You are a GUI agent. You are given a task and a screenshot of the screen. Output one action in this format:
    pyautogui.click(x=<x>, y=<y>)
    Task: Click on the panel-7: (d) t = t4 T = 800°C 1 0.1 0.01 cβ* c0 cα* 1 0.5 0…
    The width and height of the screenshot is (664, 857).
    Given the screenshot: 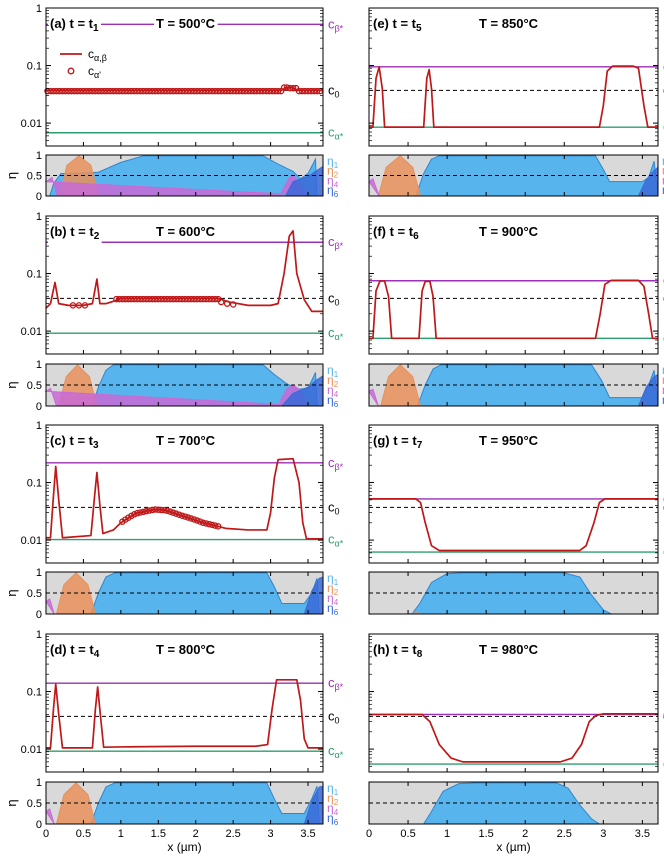 What is the action you would take?
    pyautogui.click(x=174, y=734)
    